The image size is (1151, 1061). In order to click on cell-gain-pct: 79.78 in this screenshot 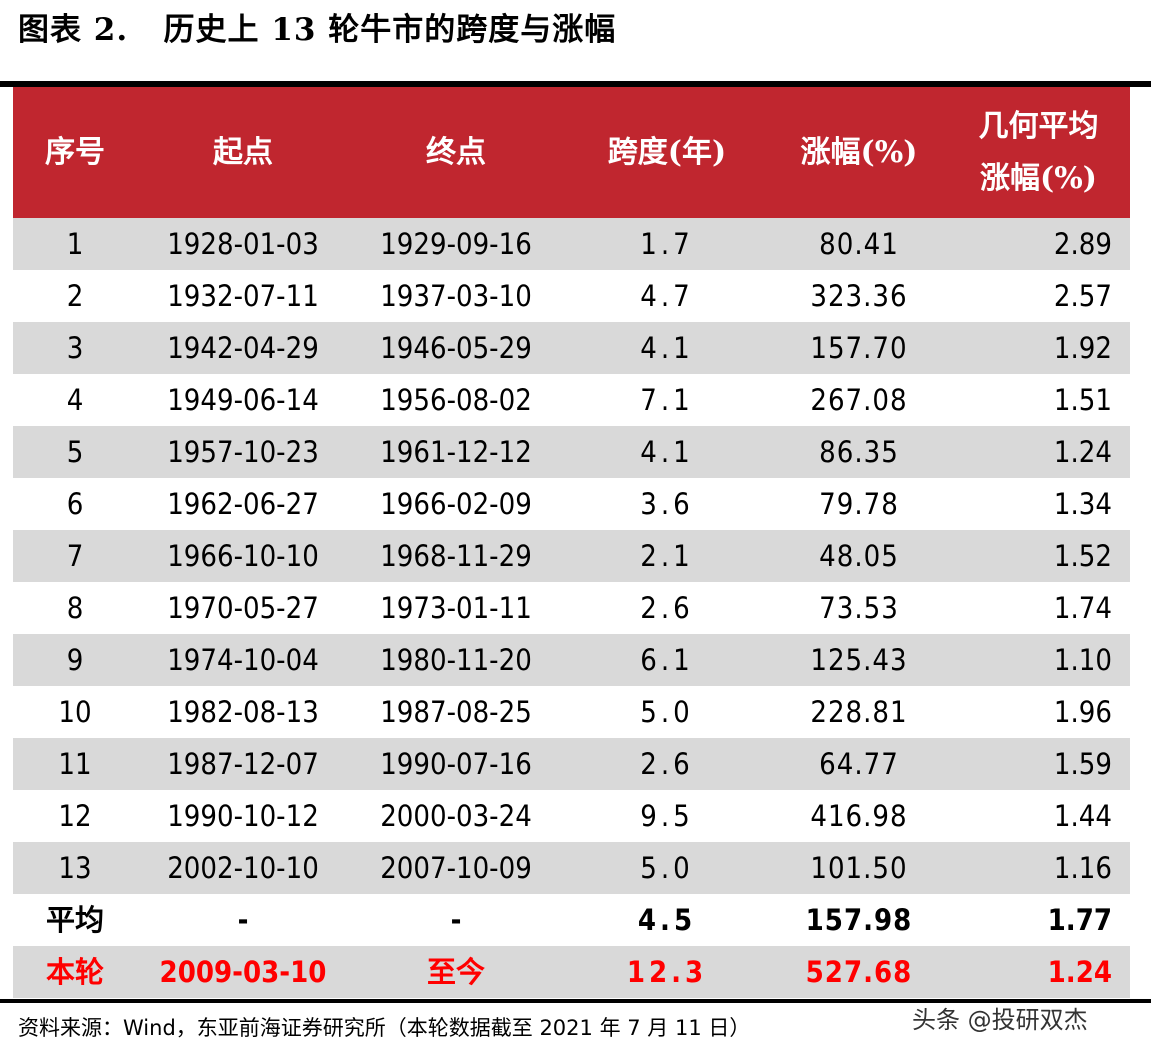, I will do `click(859, 504)`.